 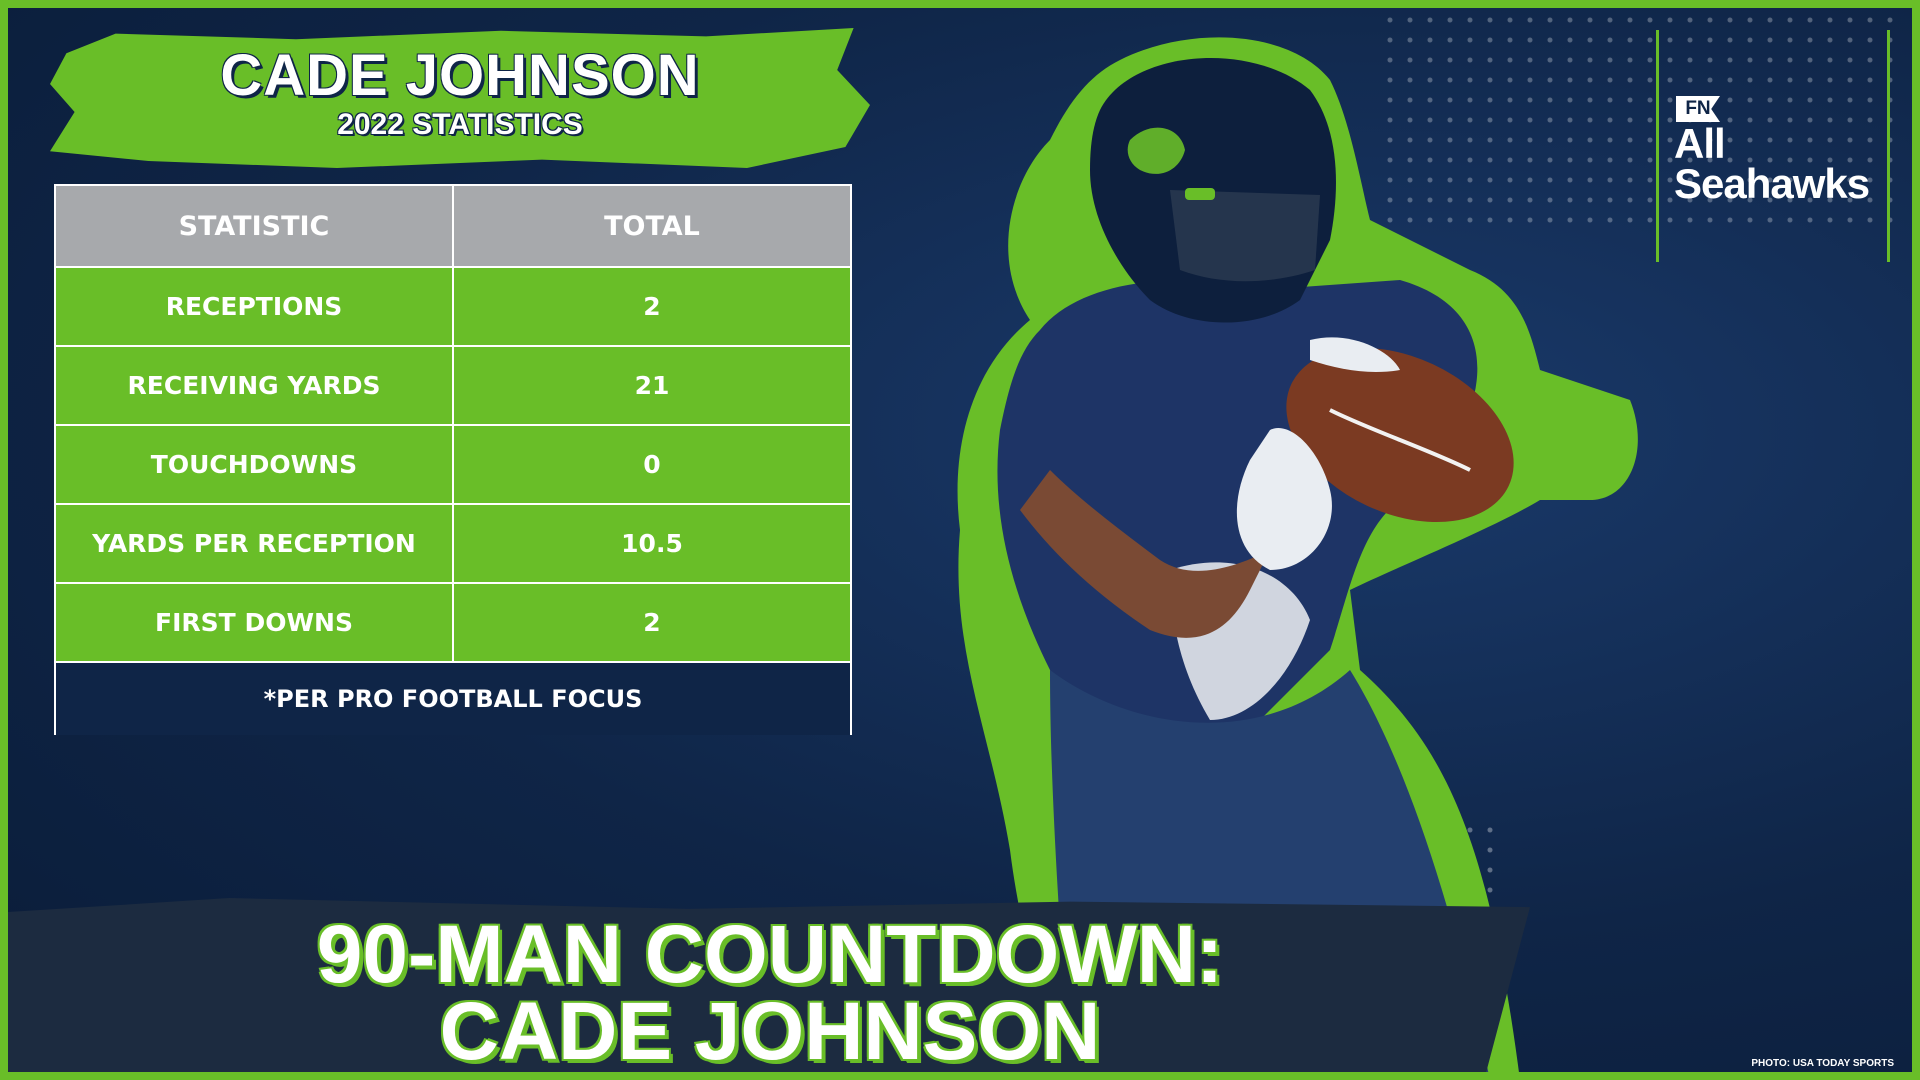 I want to click on table-header-row: STATISTIC TOTAL, so click(x=453, y=226).